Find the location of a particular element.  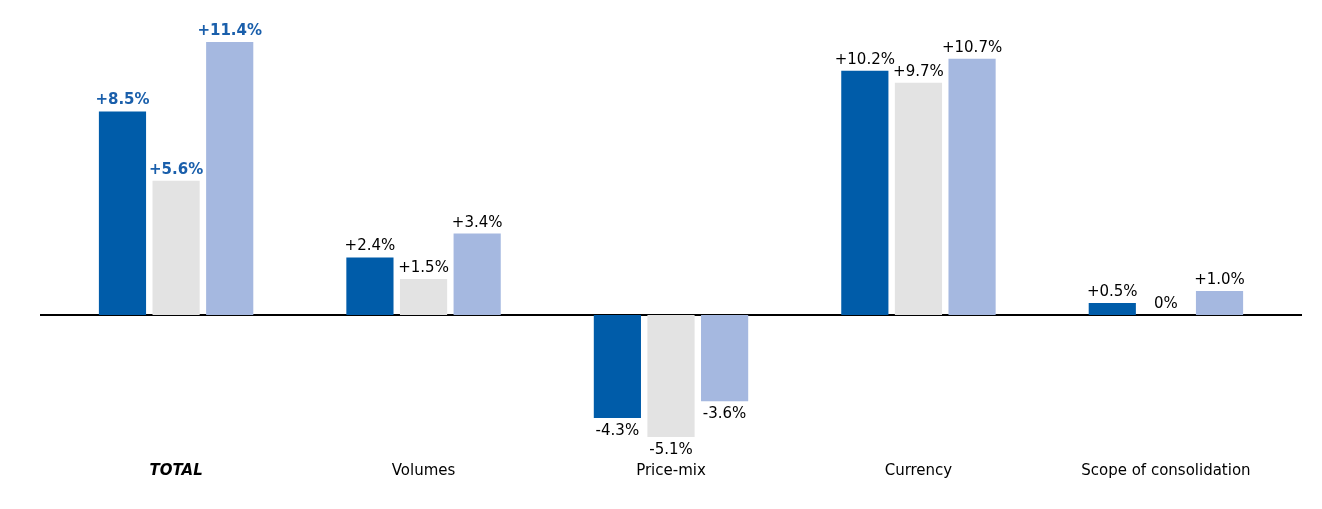

data-label: +10.2% is located at coordinates (864, 58).